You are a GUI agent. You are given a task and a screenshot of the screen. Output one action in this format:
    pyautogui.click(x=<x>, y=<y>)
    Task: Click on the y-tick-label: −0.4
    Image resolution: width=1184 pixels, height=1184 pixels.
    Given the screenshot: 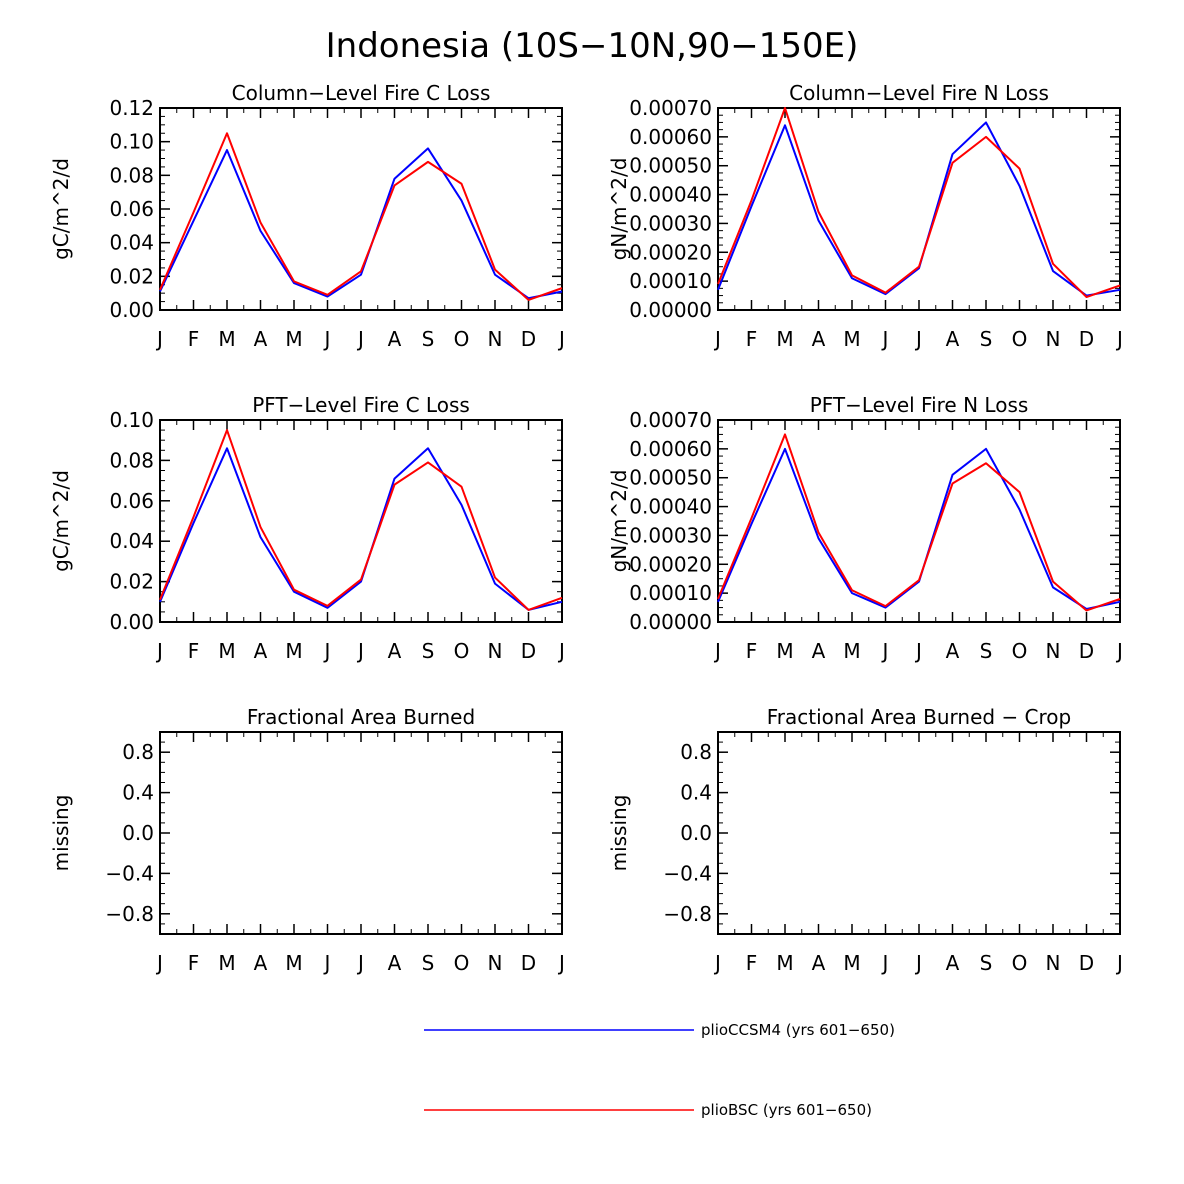 What is the action you would take?
    pyautogui.click(x=129, y=873)
    